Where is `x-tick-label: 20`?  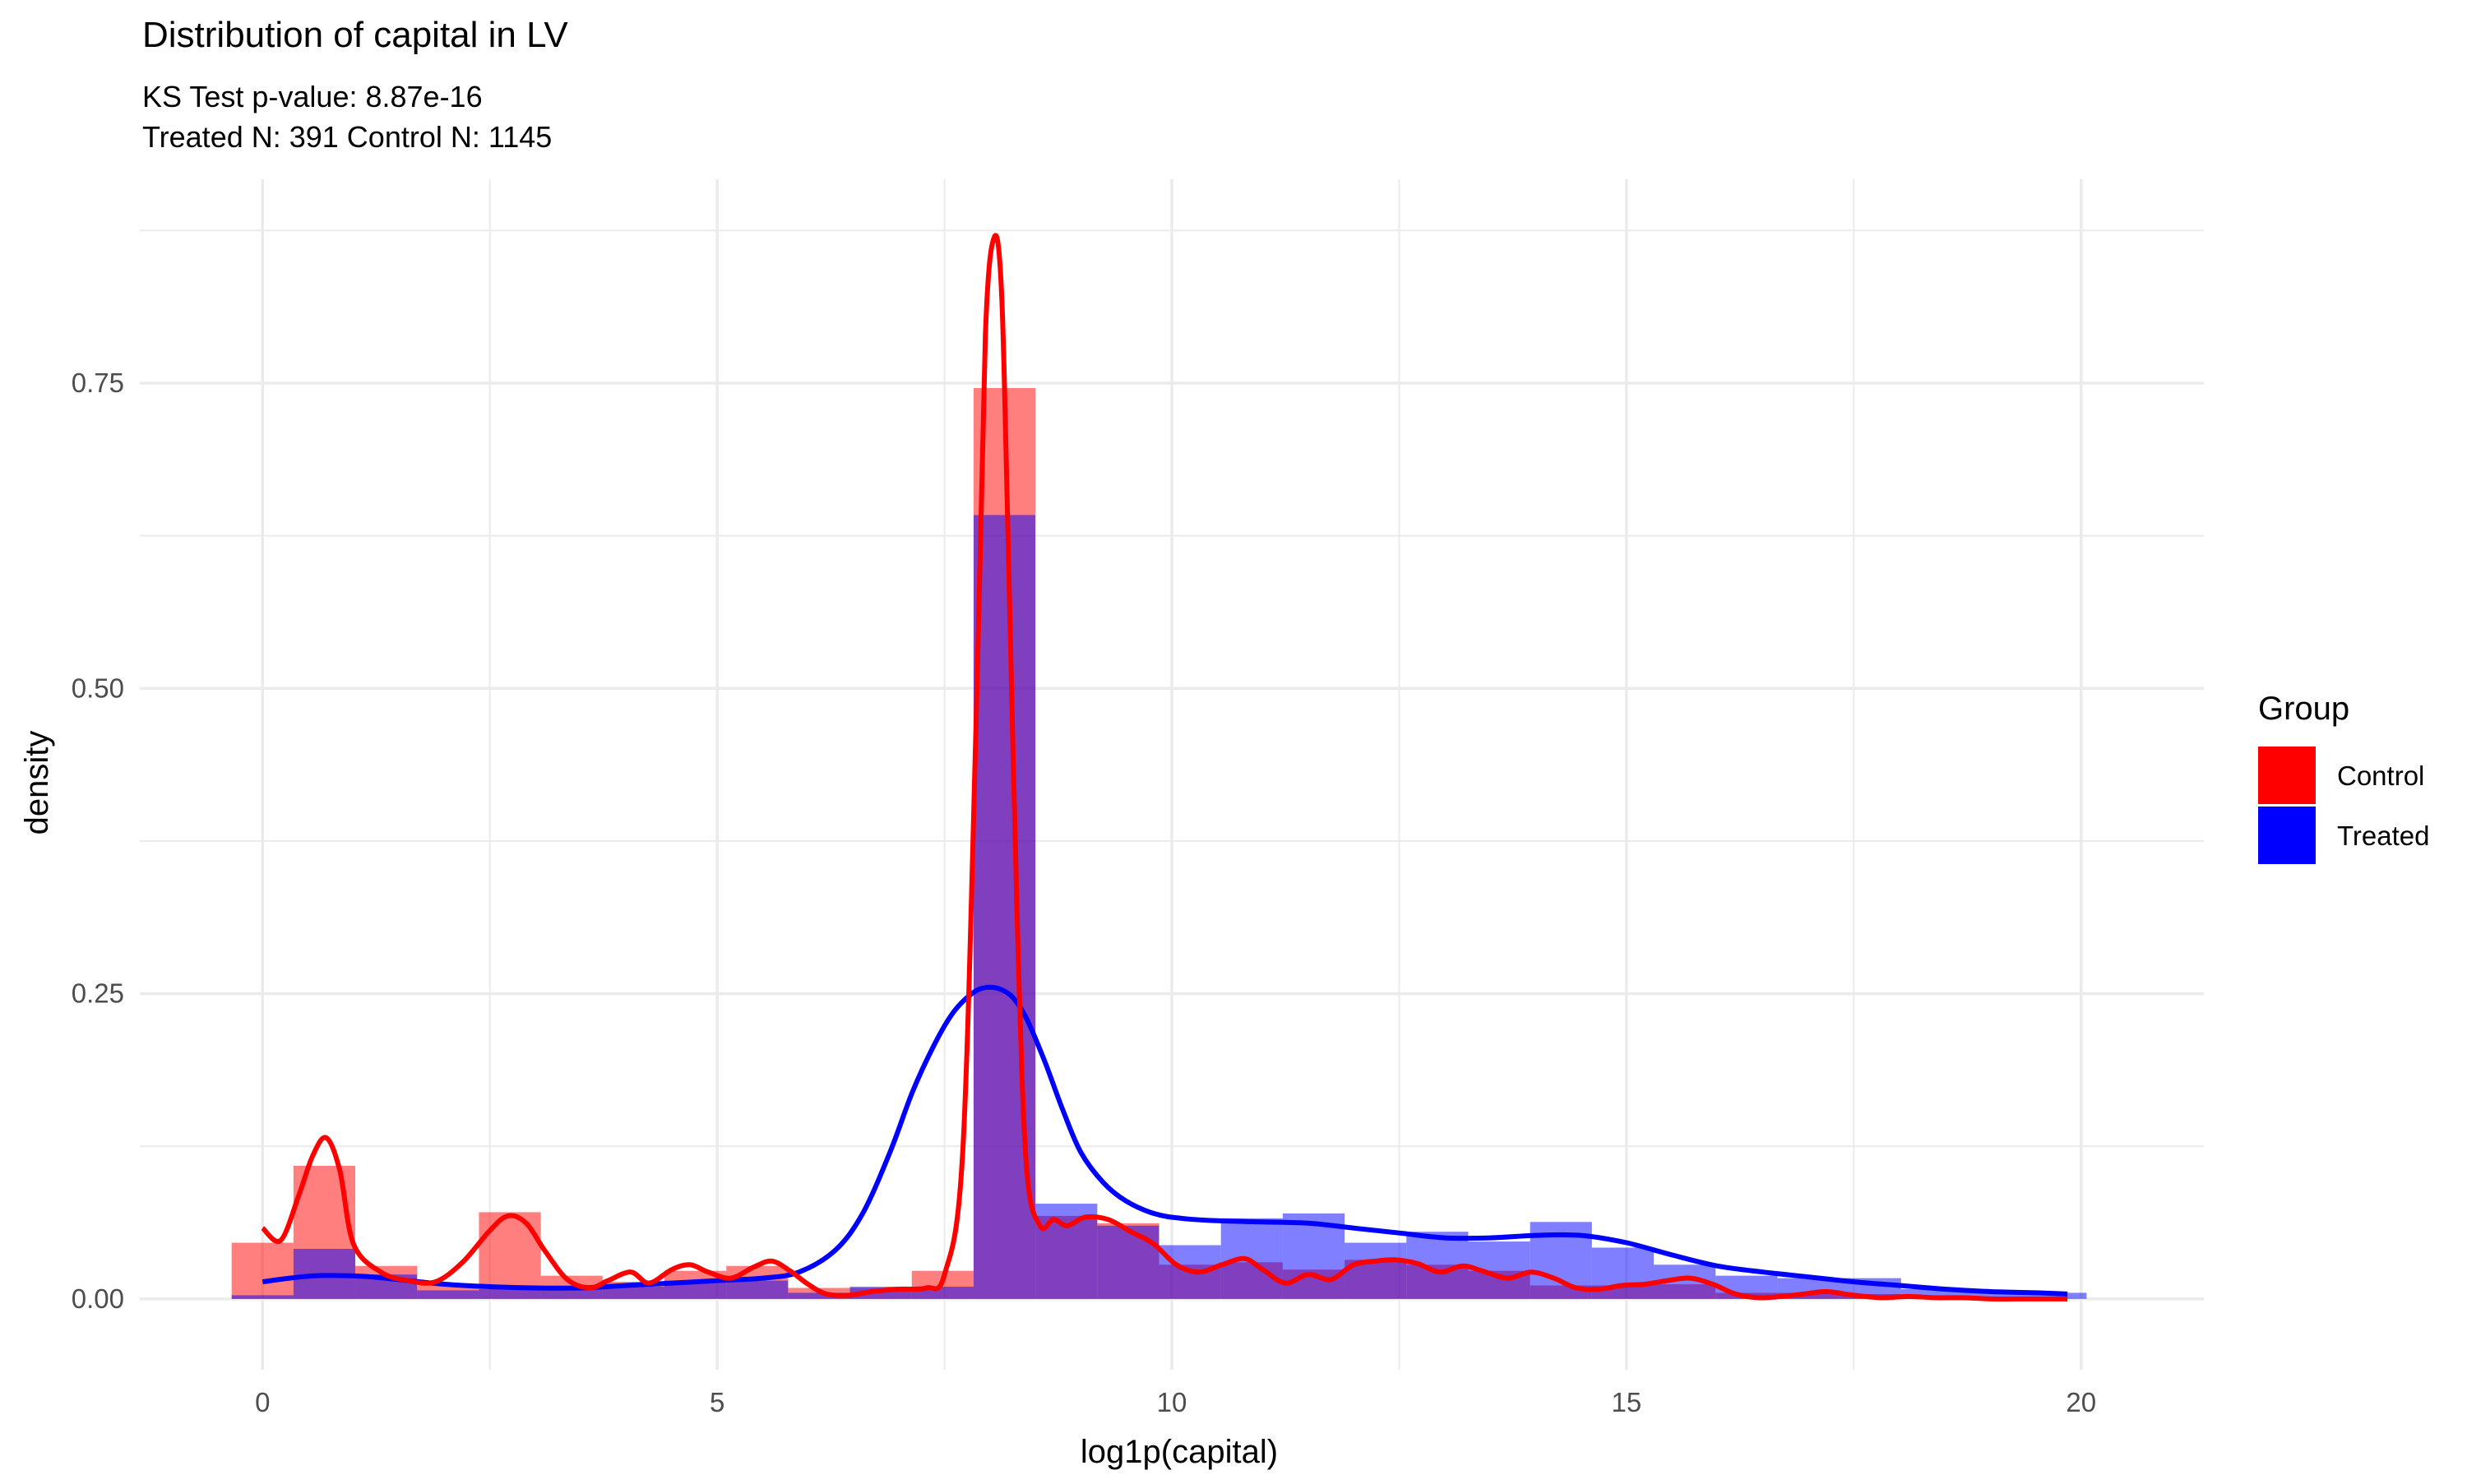
x-tick-label: 20 is located at coordinates (2081, 1402).